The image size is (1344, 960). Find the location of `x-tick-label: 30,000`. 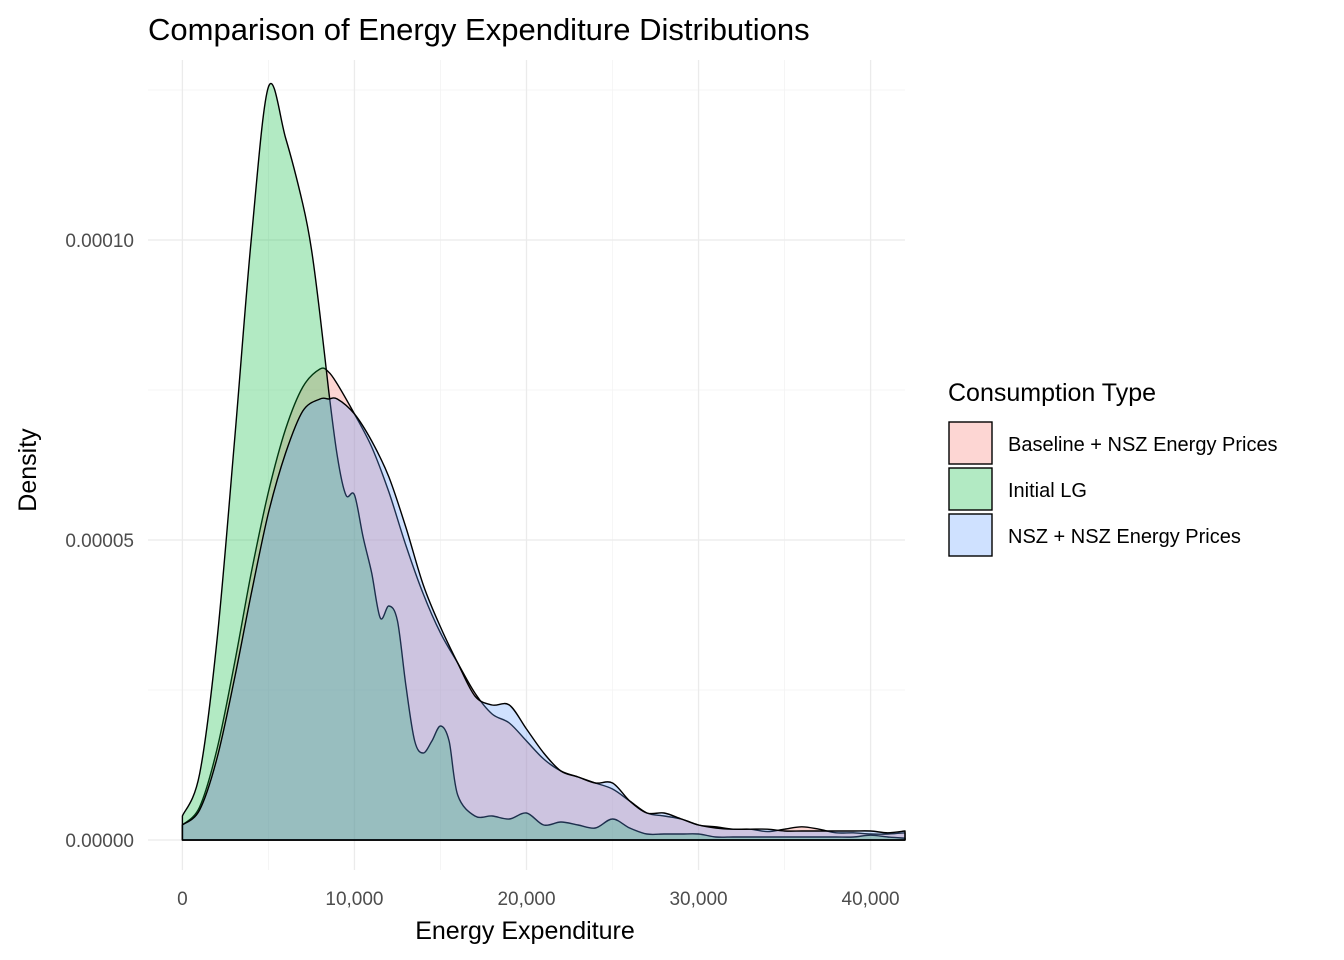

x-tick-label: 30,000 is located at coordinates (698, 899).